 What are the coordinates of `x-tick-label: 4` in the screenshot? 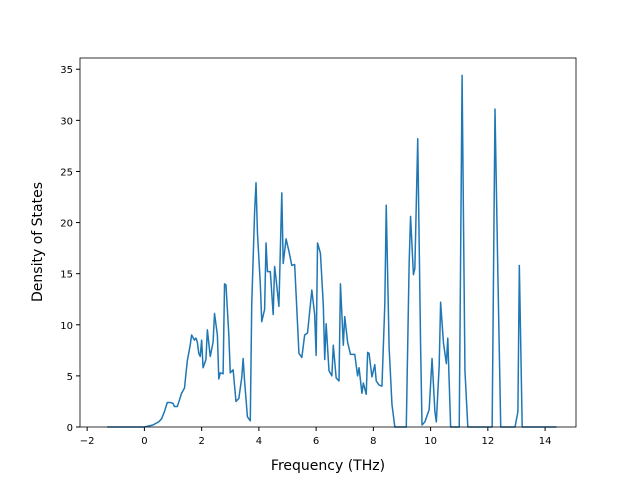 It's located at (259, 441).